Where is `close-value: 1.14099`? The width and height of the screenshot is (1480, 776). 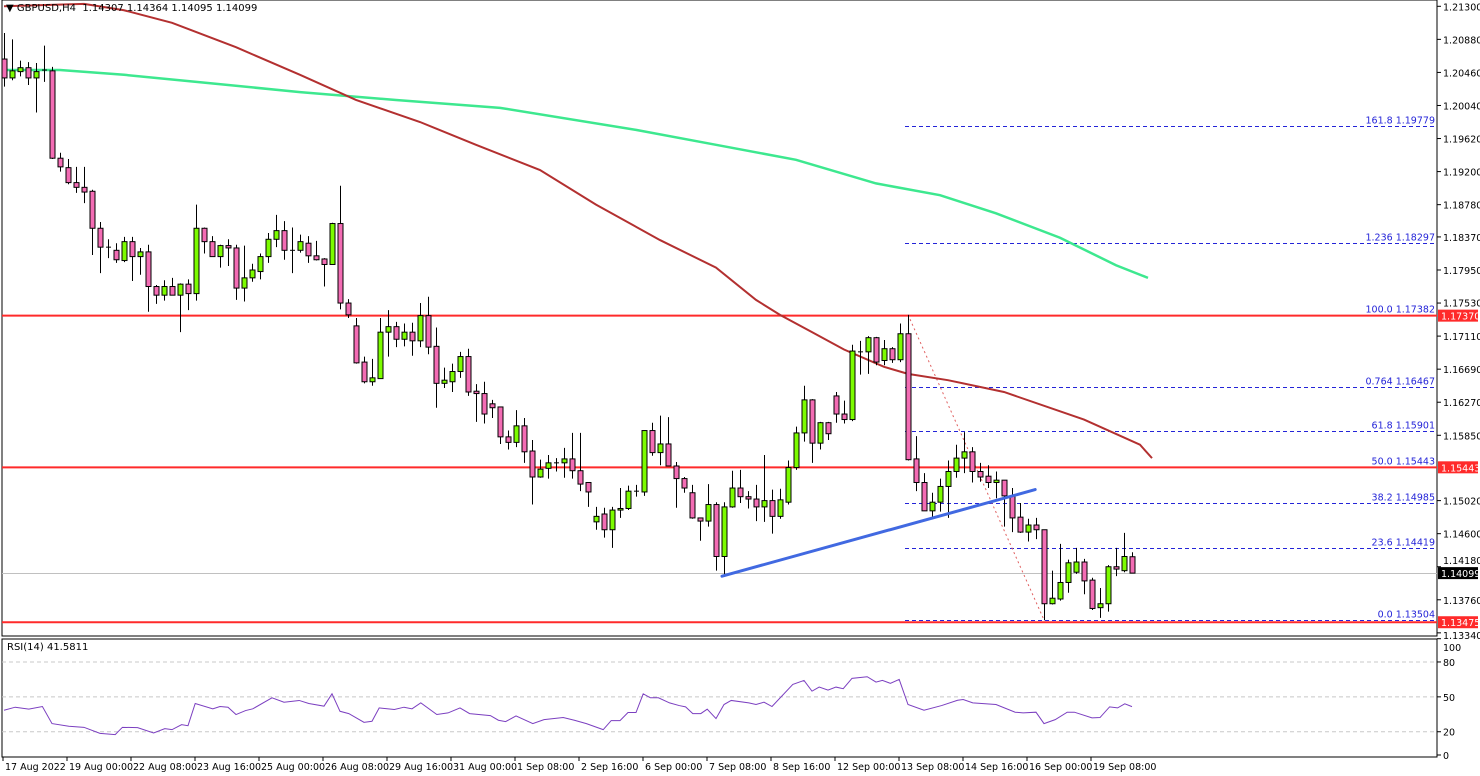 close-value: 1.14099 is located at coordinates (236, 8).